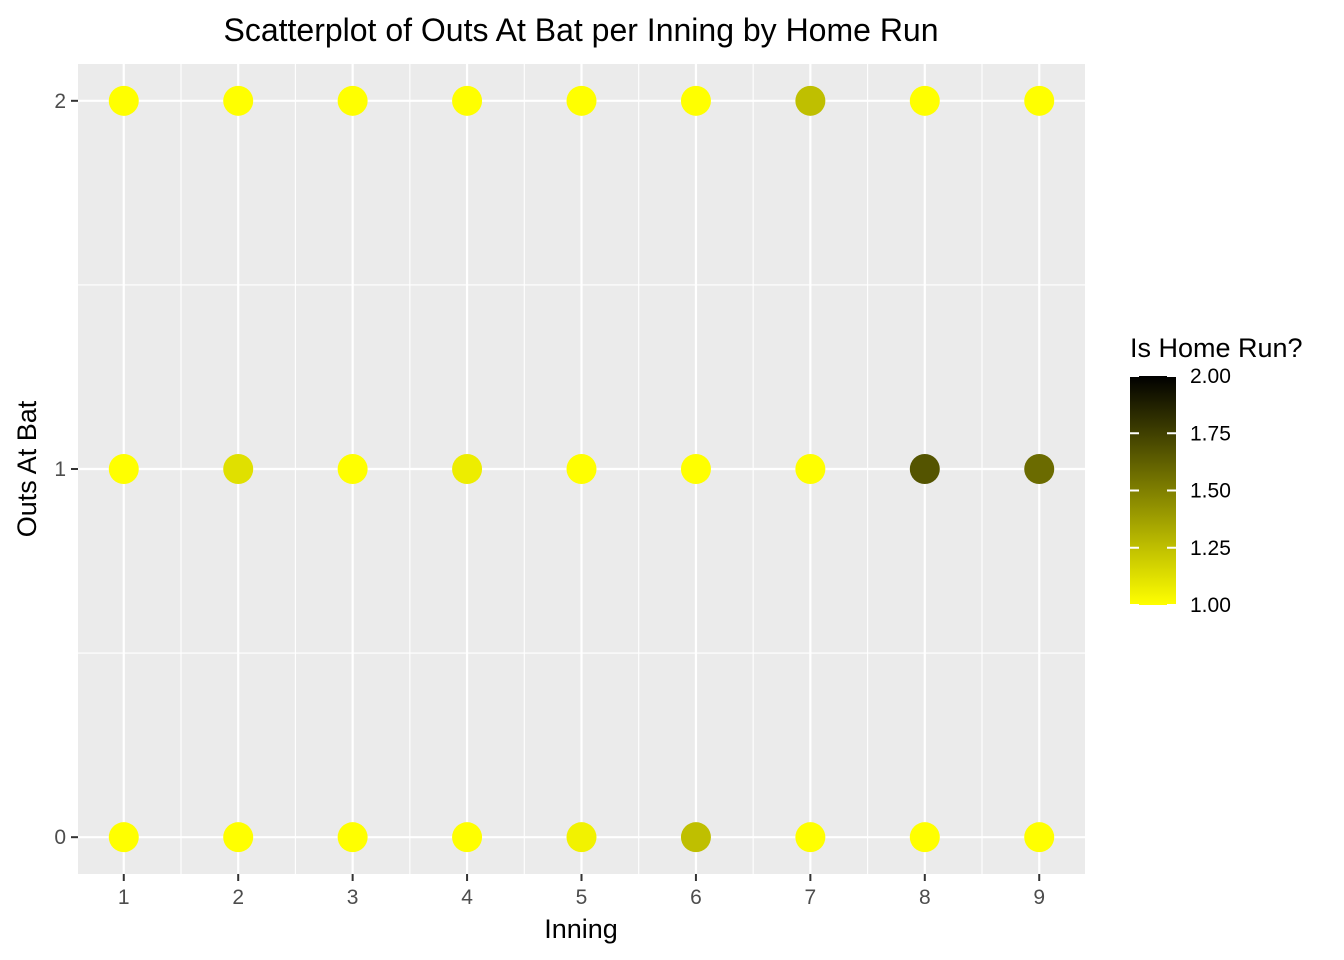 This screenshot has width=1344, height=960. I want to click on y-tick-label: 0, so click(60, 837).